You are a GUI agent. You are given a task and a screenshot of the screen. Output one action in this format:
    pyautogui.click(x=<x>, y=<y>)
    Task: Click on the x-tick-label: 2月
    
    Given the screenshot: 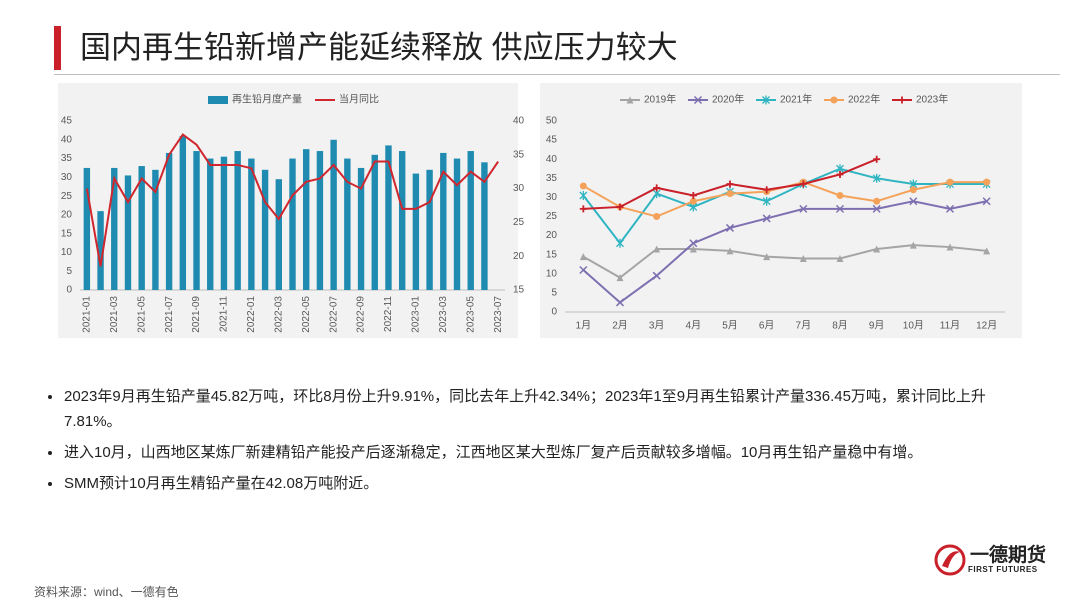 What is the action you would take?
    pyautogui.click(x=620, y=326)
    